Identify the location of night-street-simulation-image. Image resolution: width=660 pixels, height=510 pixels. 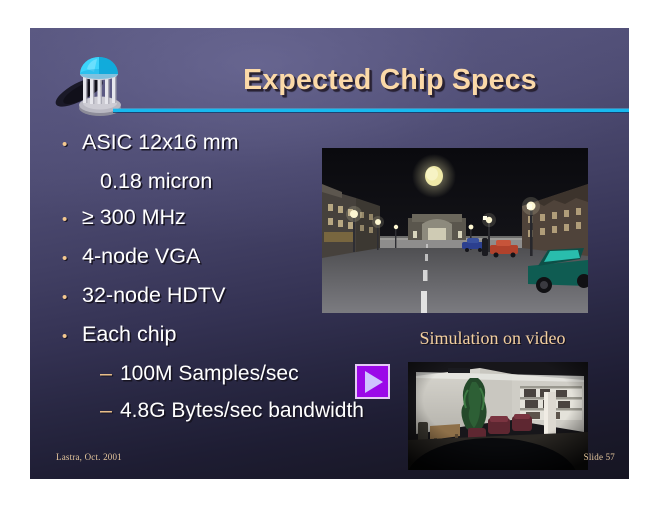
(455, 230).